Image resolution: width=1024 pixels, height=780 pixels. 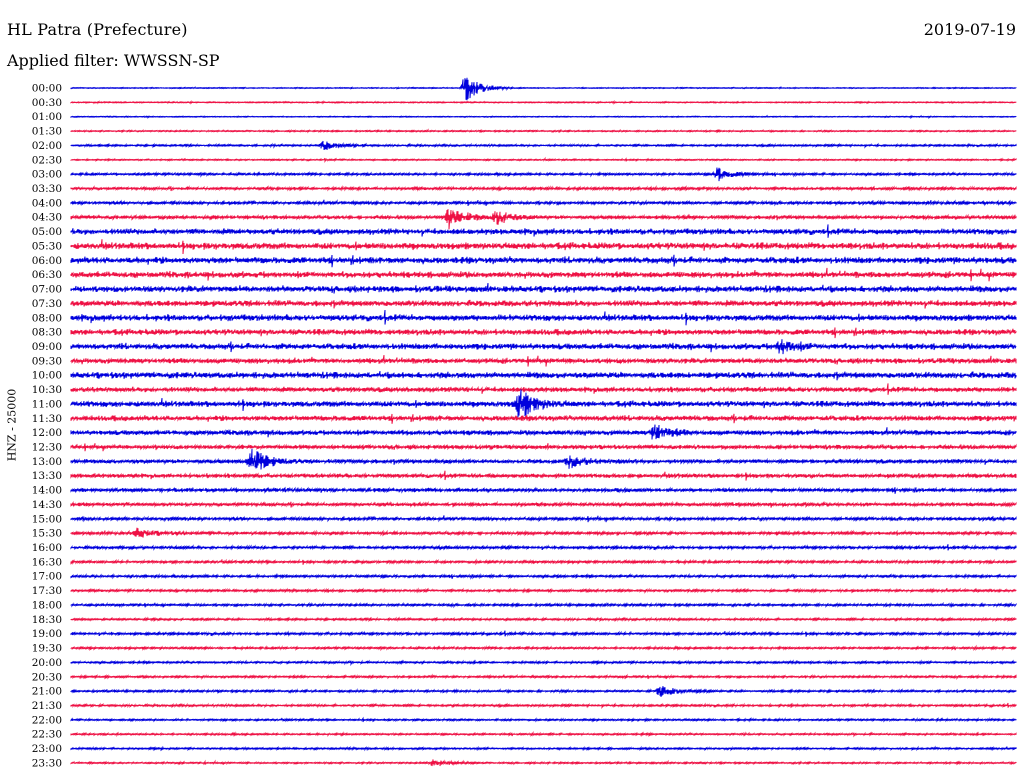 I want to click on time-tick-label: 08:00, so click(x=47, y=318).